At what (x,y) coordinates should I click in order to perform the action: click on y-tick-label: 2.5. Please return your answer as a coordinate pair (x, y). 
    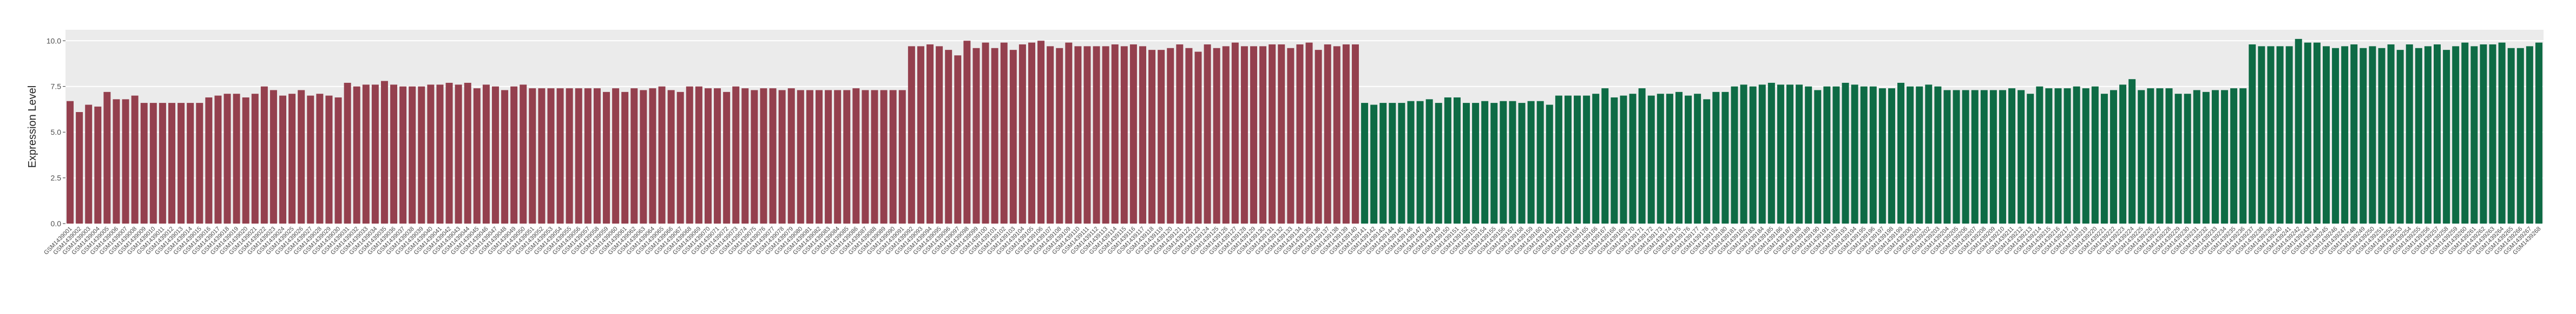
    Looking at the image, I should click on (56, 178).